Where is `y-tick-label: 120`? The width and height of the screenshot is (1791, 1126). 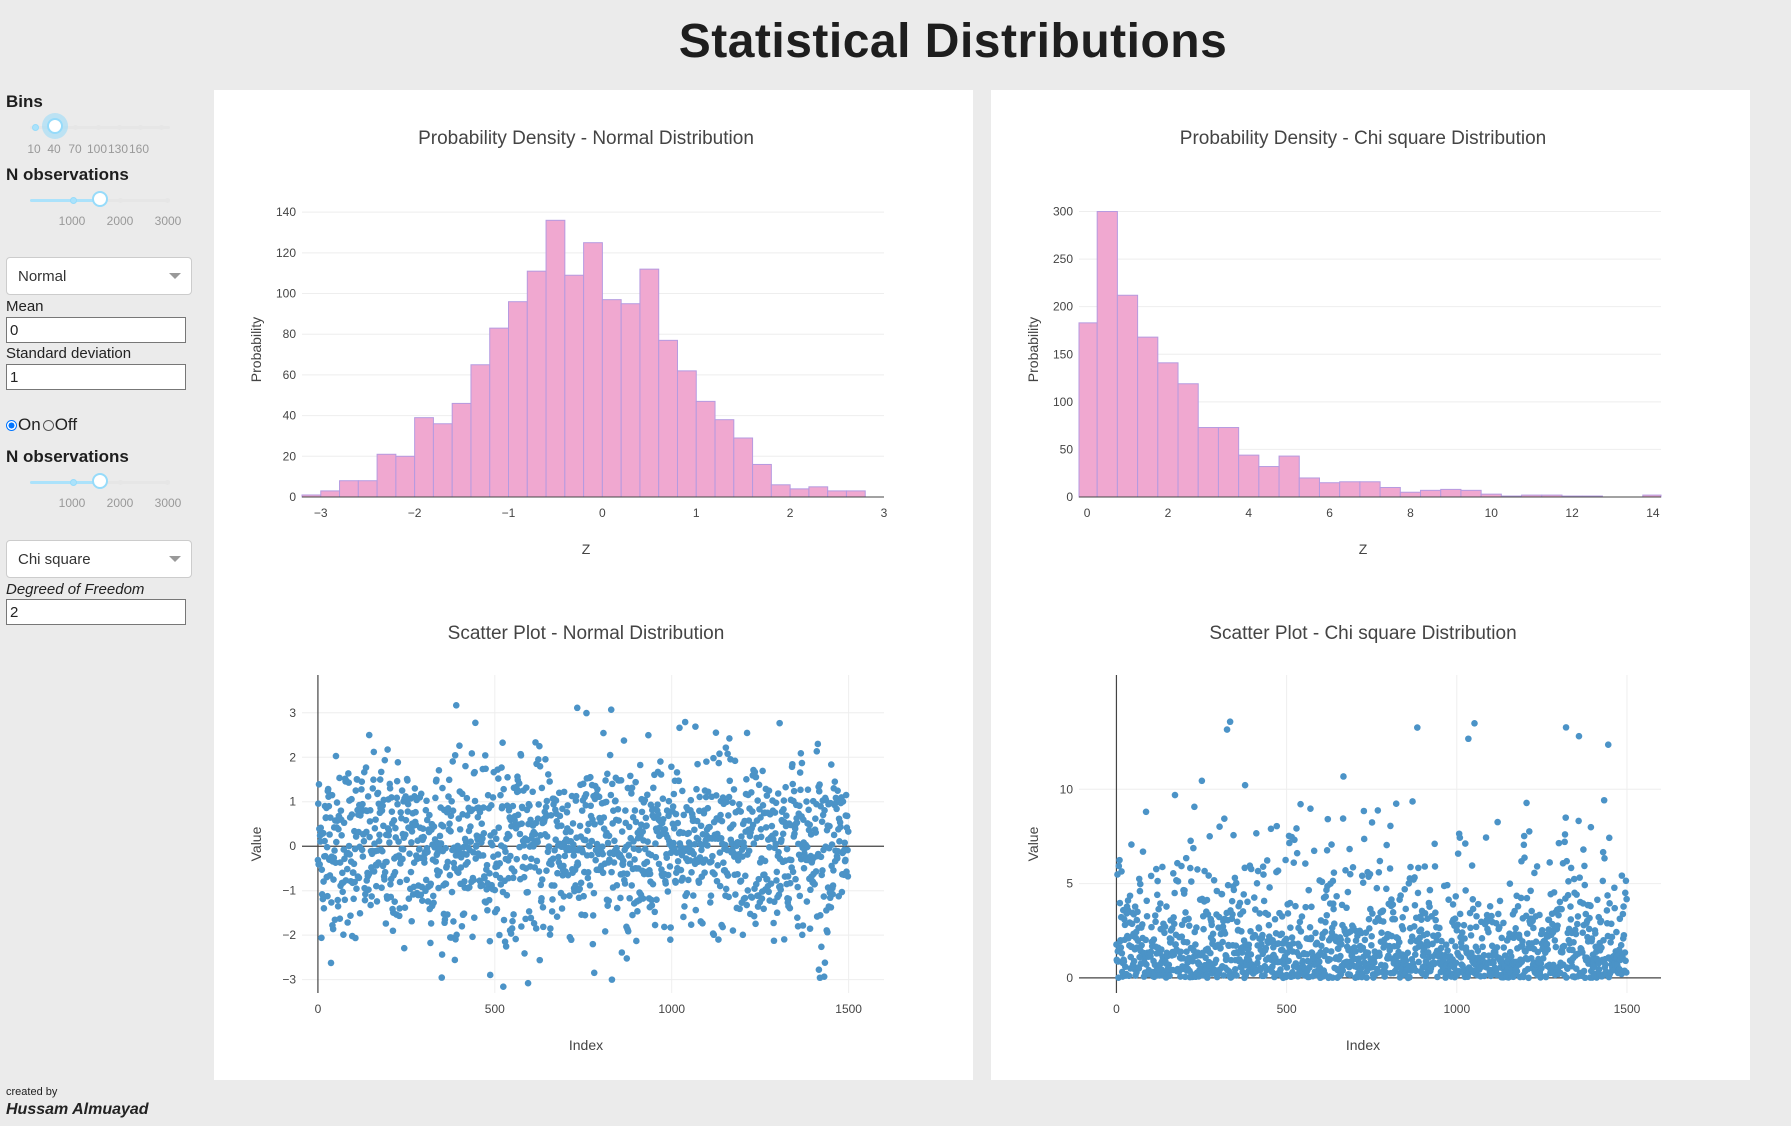 y-tick-label: 120 is located at coordinates (286, 253).